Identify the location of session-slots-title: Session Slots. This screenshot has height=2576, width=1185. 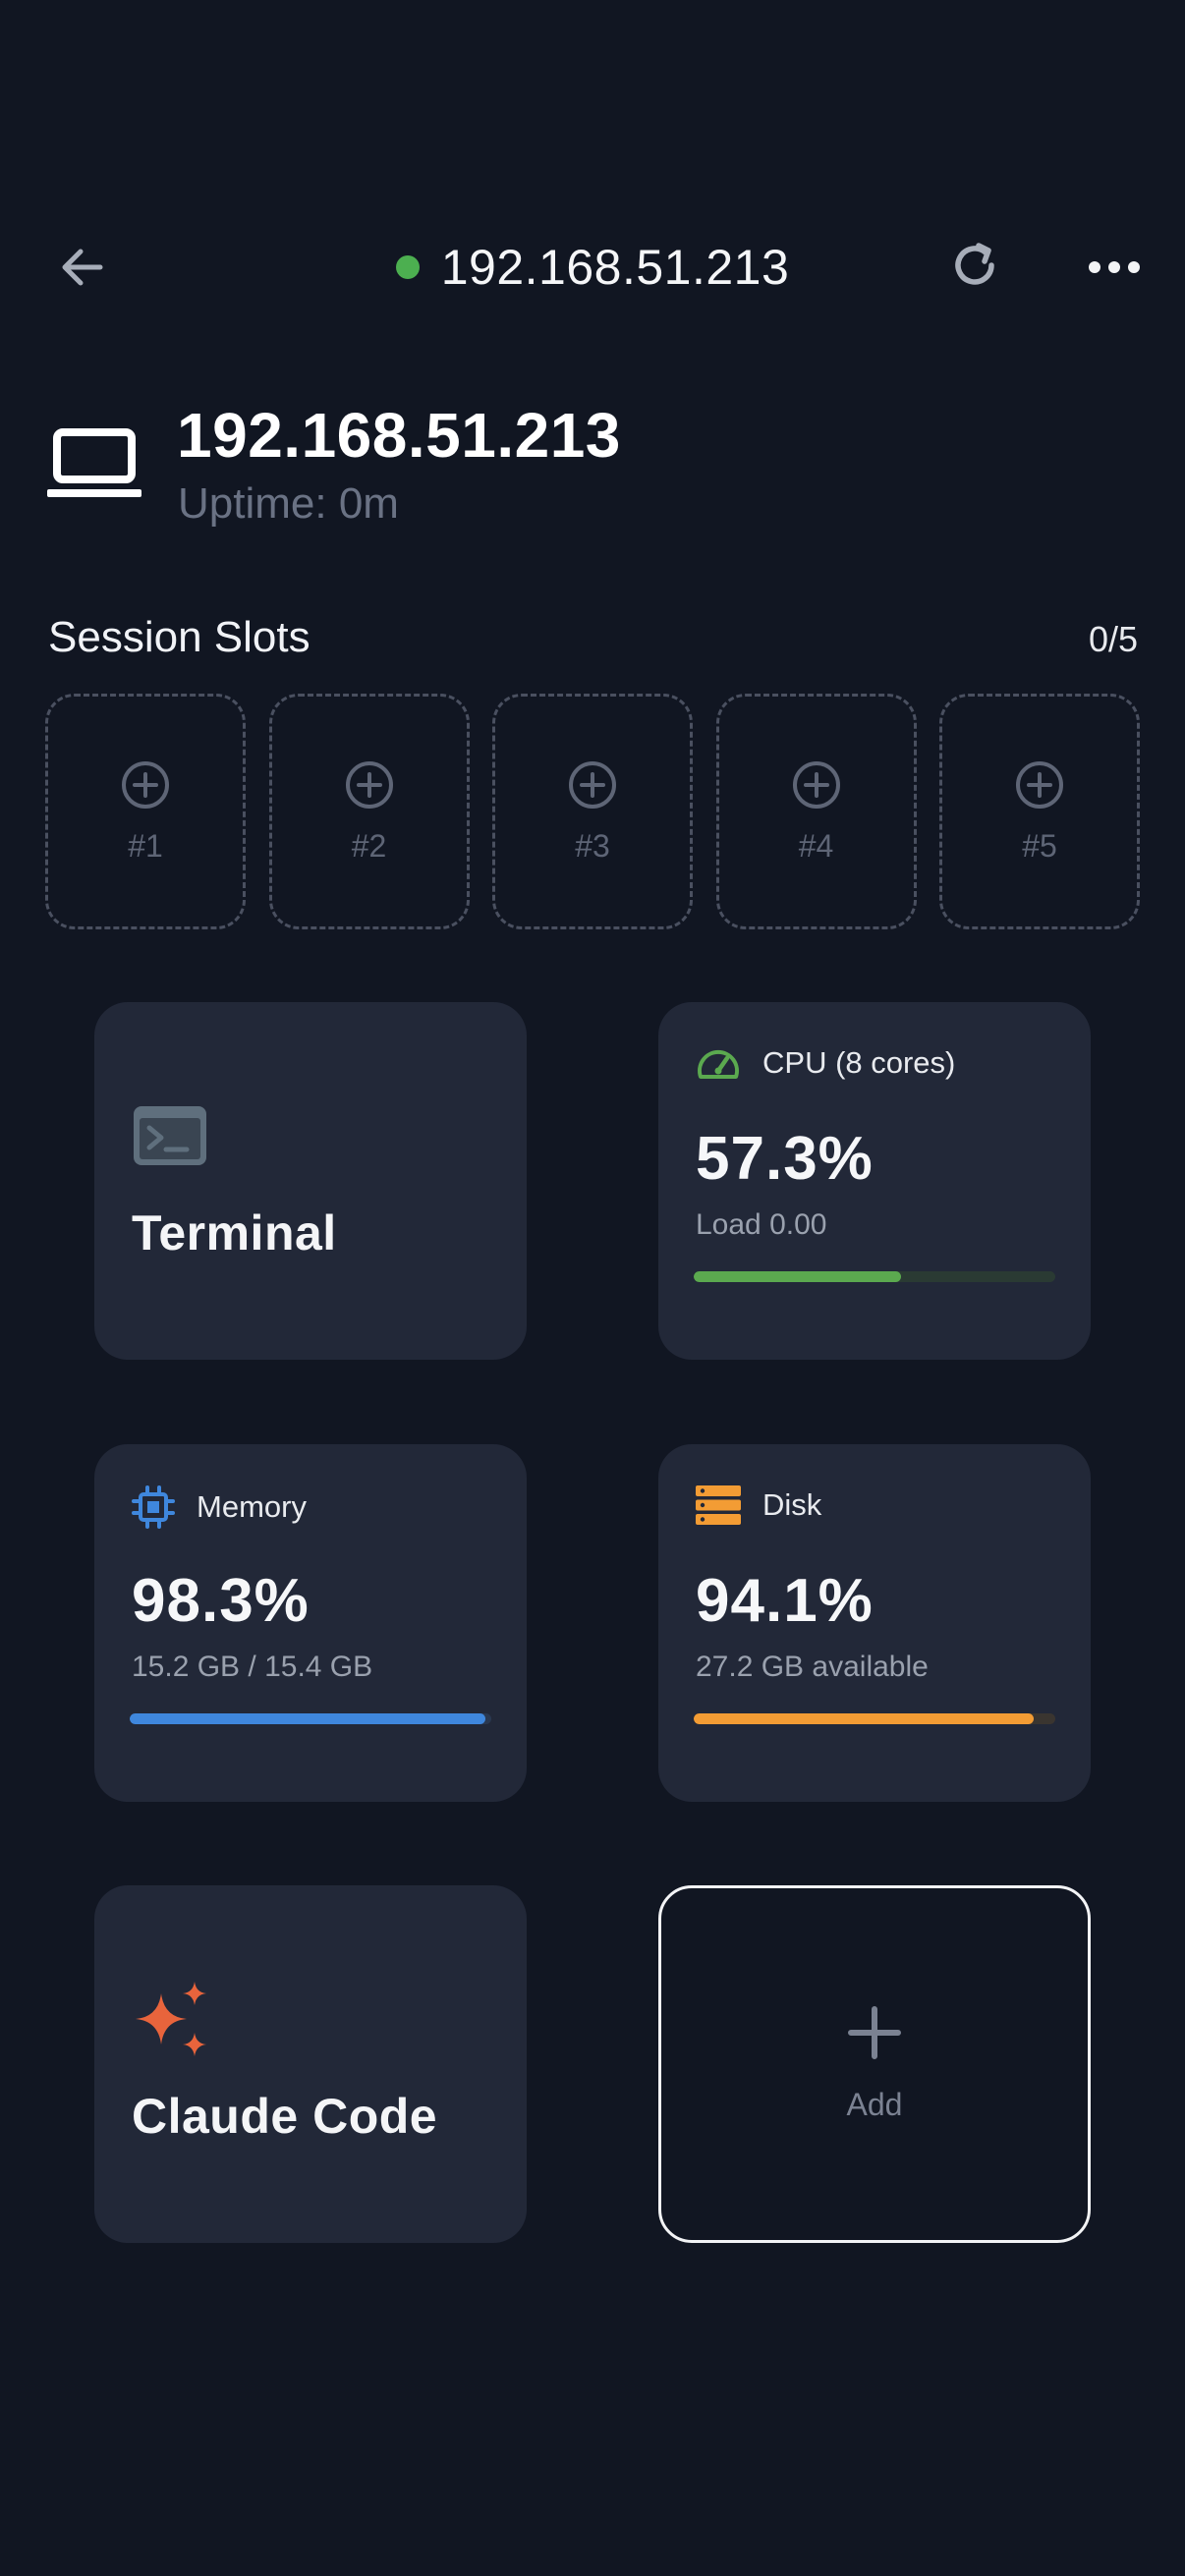
(179, 637).